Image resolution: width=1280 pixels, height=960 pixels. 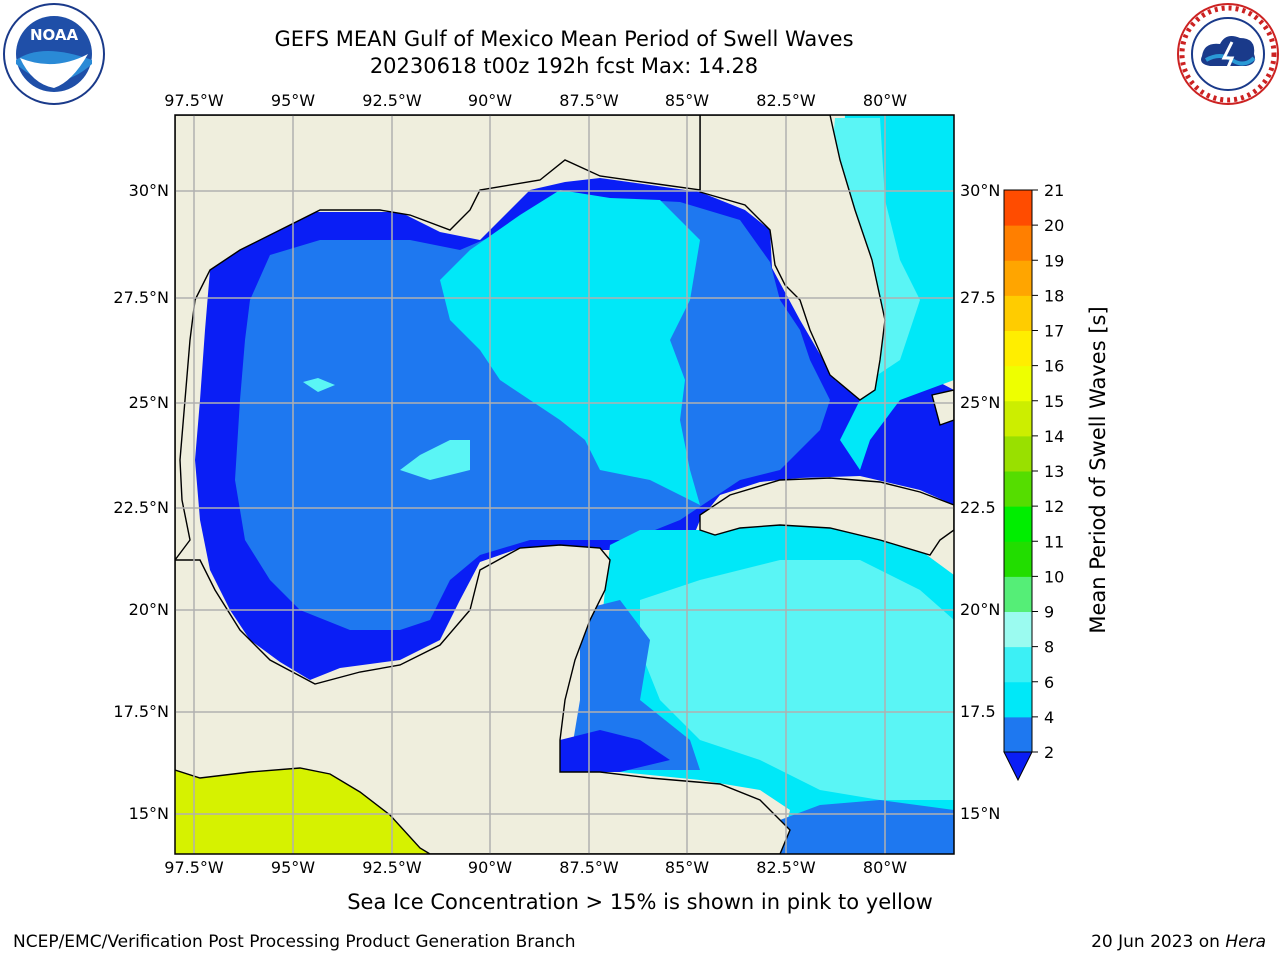 I want to click on colorbar-tick-label: 21, so click(x=1054, y=190).